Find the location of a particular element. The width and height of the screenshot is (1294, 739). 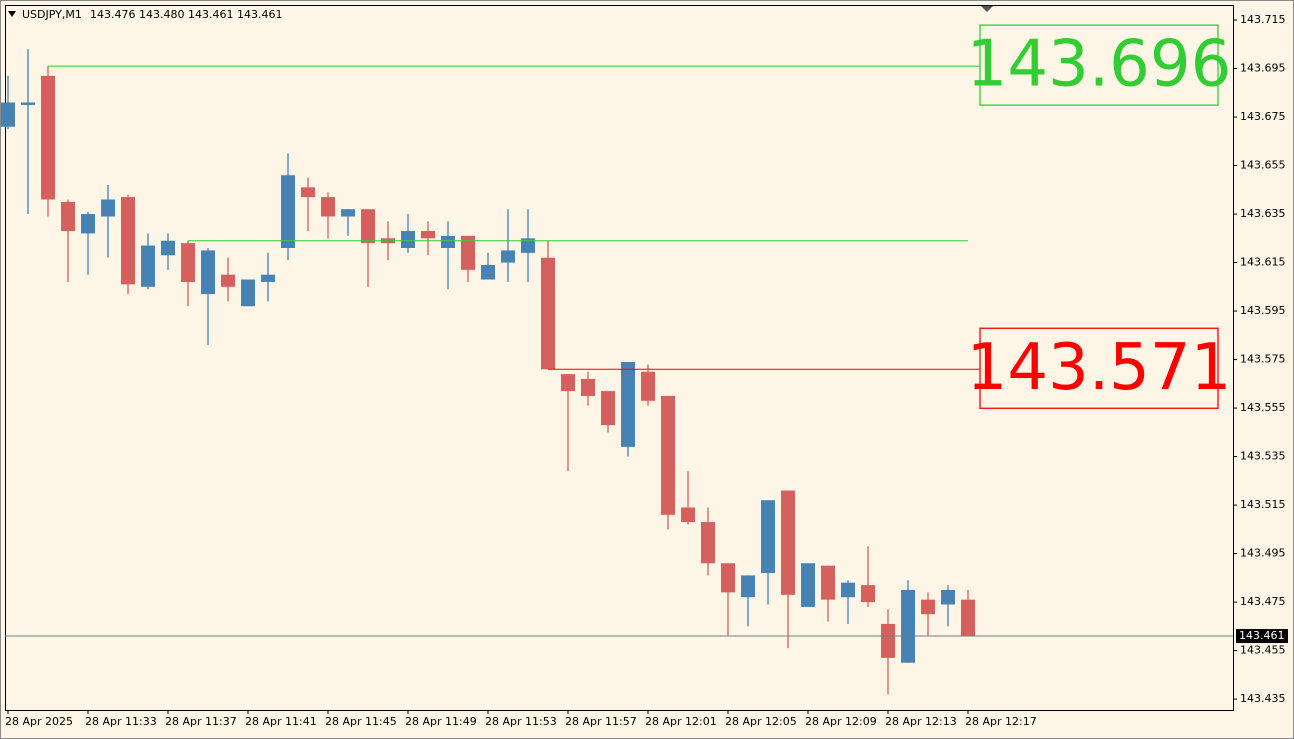

y-tick-label: 143.655 is located at coordinates (1263, 165).